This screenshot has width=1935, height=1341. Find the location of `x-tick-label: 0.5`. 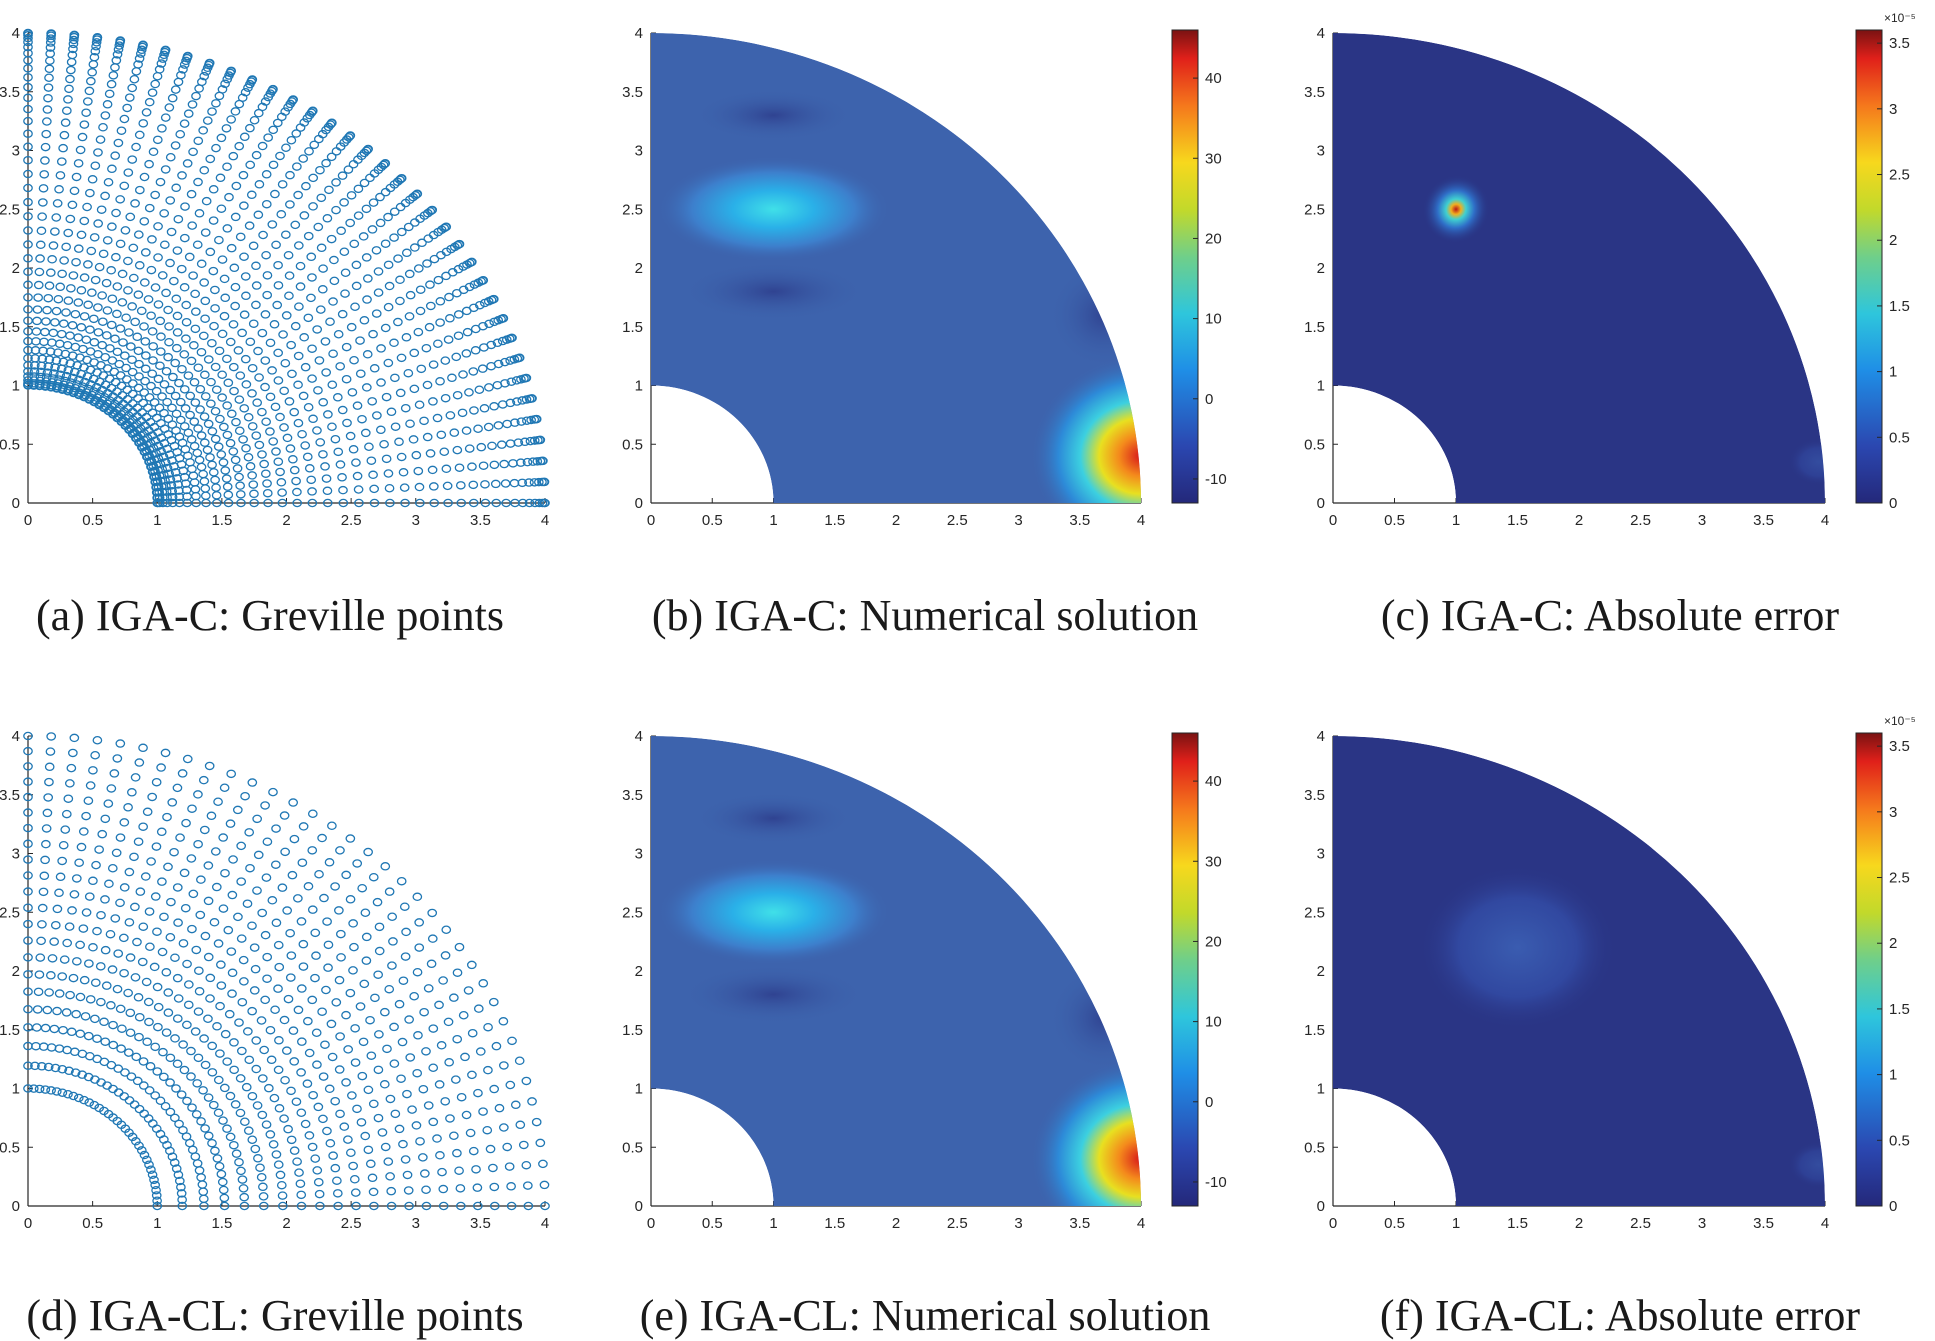

x-tick-label: 0.5 is located at coordinates (1394, 1223).